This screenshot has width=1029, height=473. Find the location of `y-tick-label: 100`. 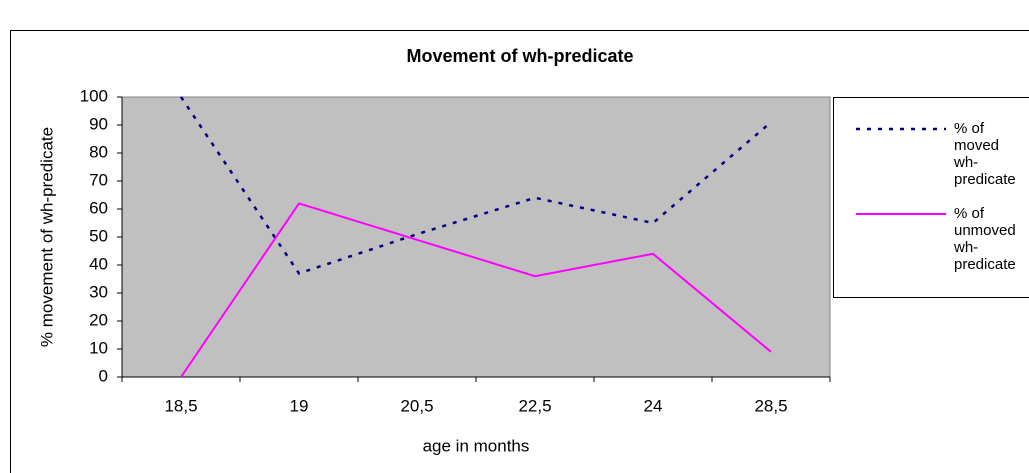

y-tick-label: 100 is located at coordinates (94, 95).